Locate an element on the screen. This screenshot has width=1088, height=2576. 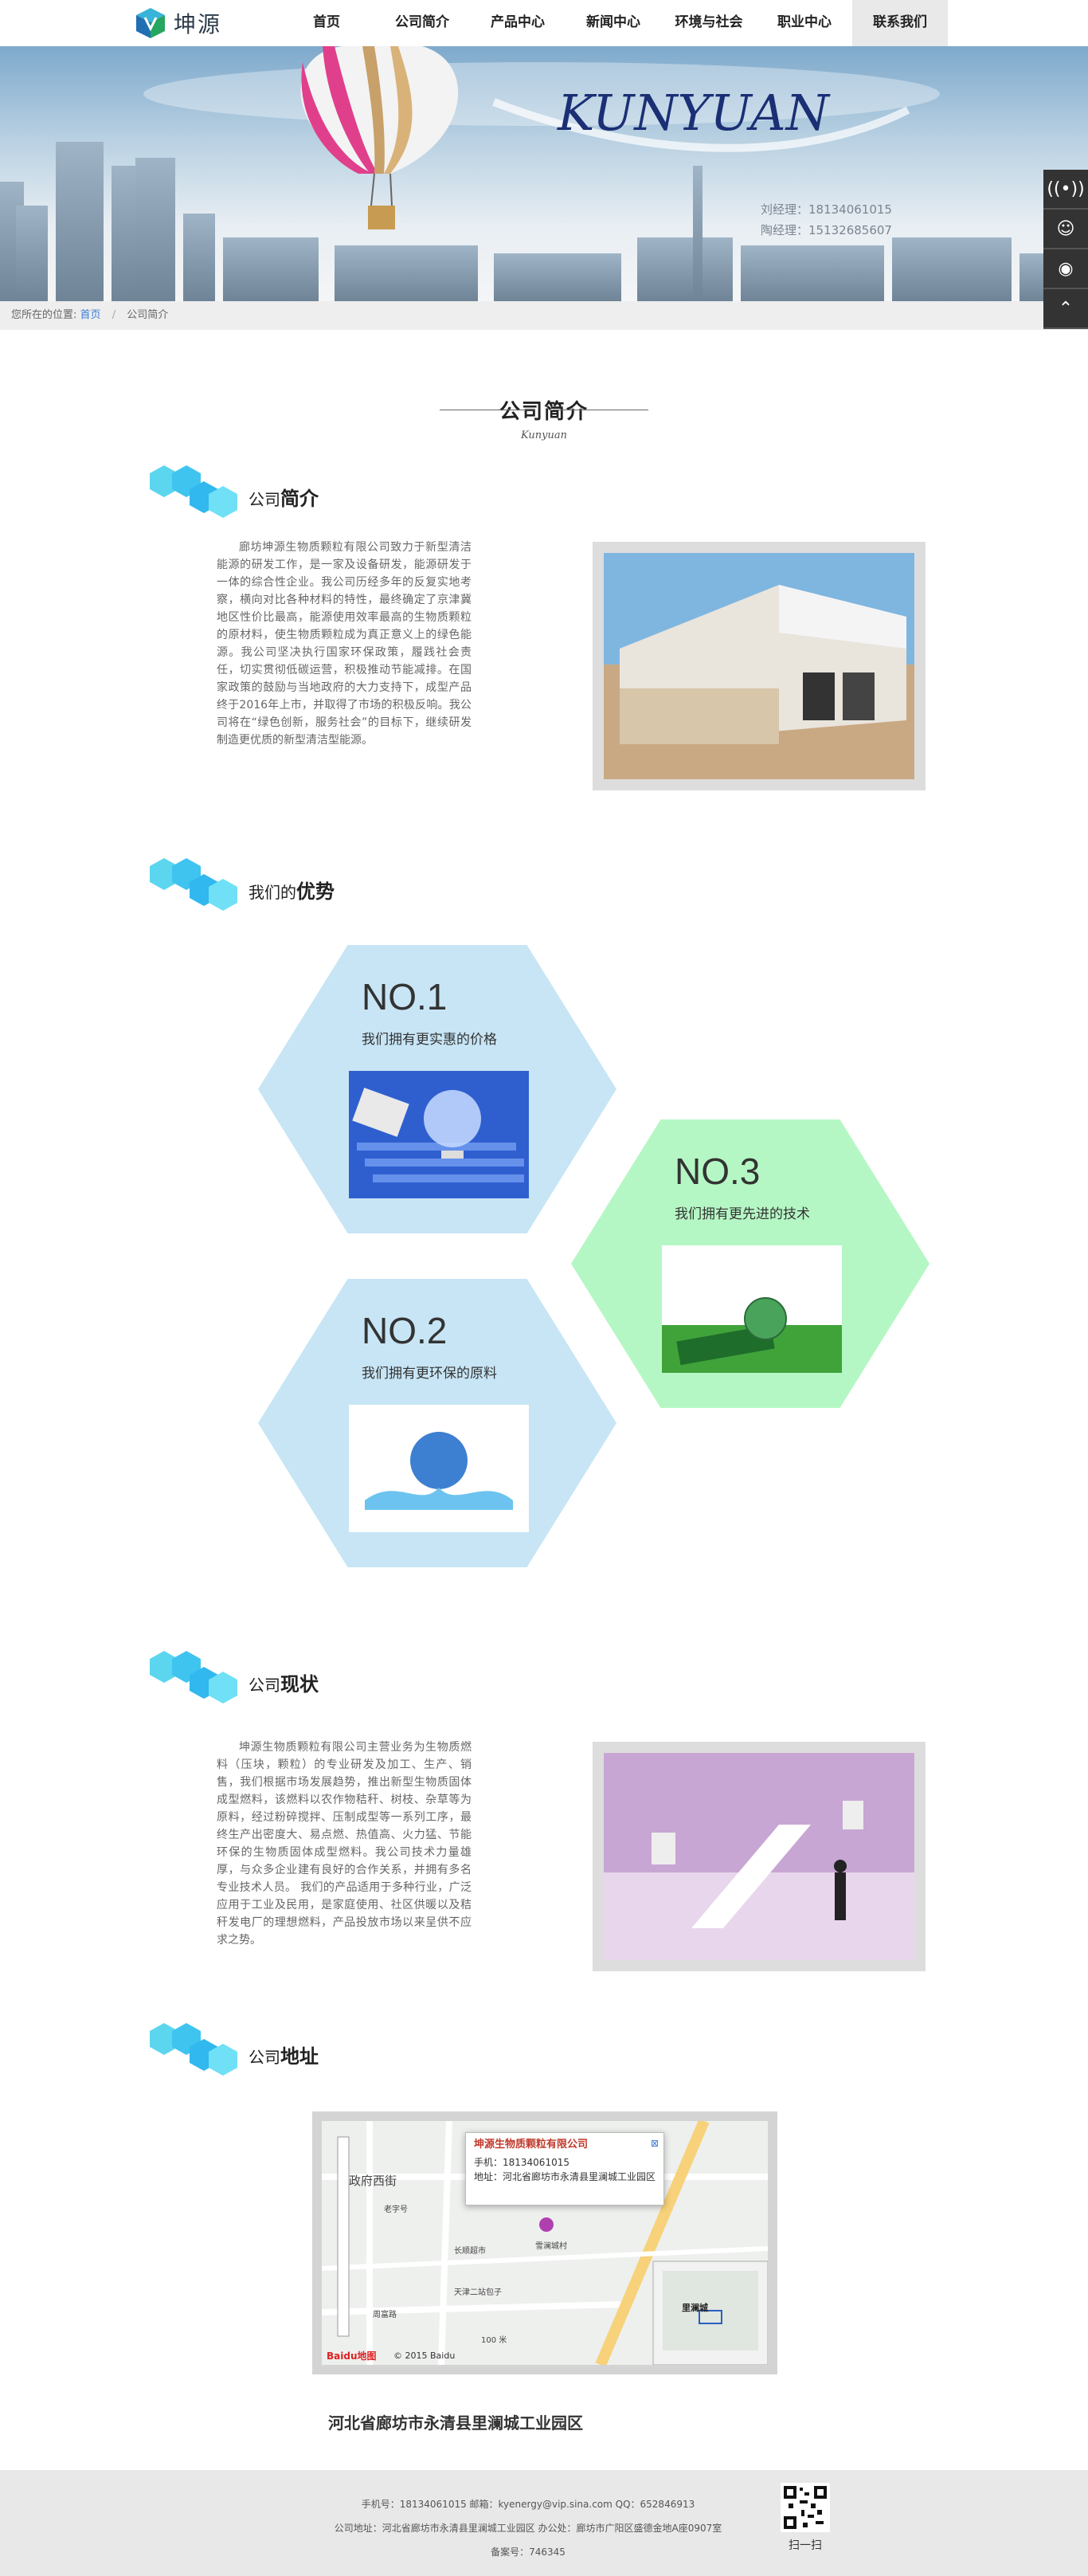
address-text: 河北省廊坊市永清县里澜城工业园区 is located at coordinates (456, 2423).